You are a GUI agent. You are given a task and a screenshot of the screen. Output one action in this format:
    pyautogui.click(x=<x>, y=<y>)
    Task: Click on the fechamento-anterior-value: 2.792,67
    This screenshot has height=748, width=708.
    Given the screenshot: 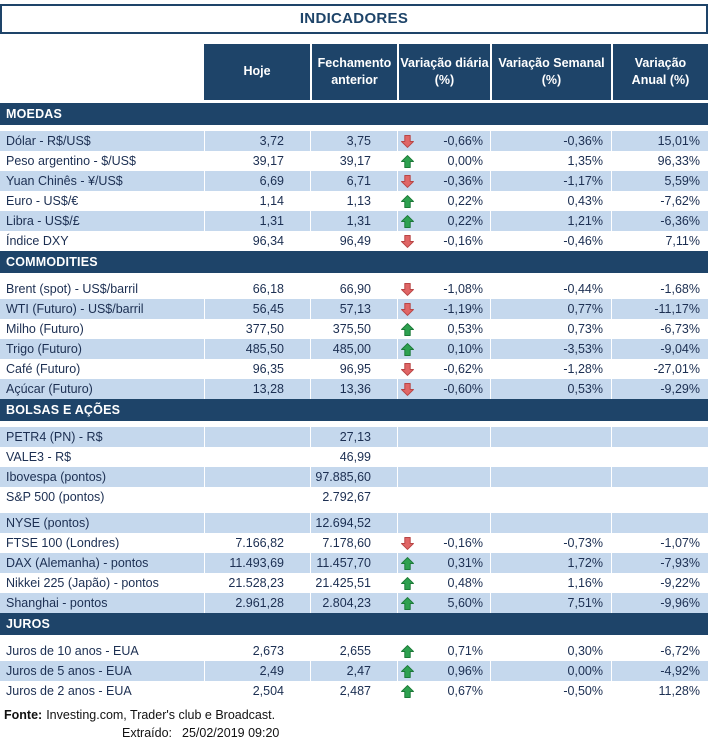 What is the action you would take?
    pyautogui.click(x=353, y=497)
    